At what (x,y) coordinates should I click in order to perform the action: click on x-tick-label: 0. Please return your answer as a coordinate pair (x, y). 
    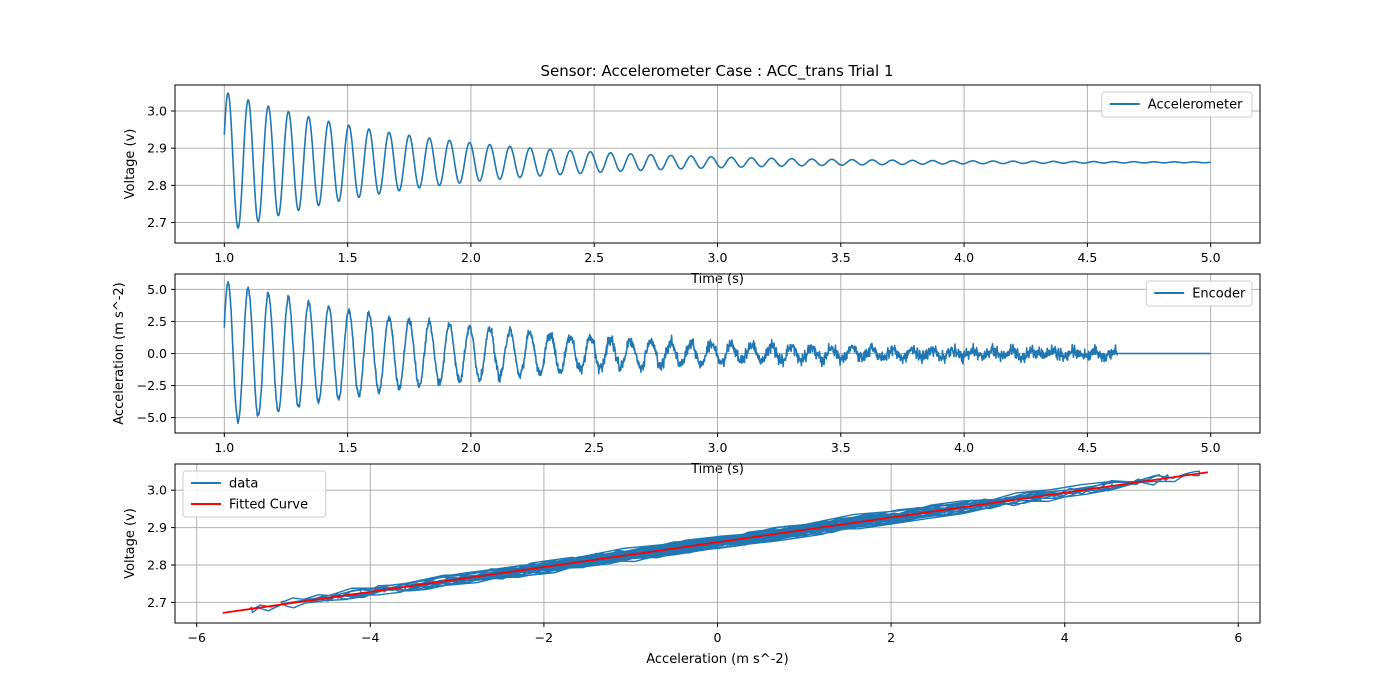
    Looking at the image, I should click on (718, 637).